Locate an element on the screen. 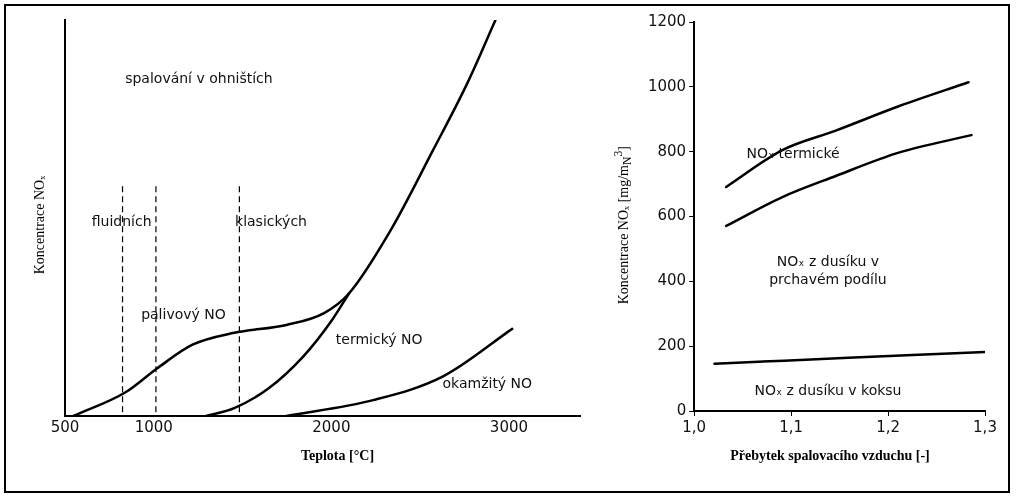  y-axis-title: Koncentrace NOₓ is located at coordinates (39, 225).